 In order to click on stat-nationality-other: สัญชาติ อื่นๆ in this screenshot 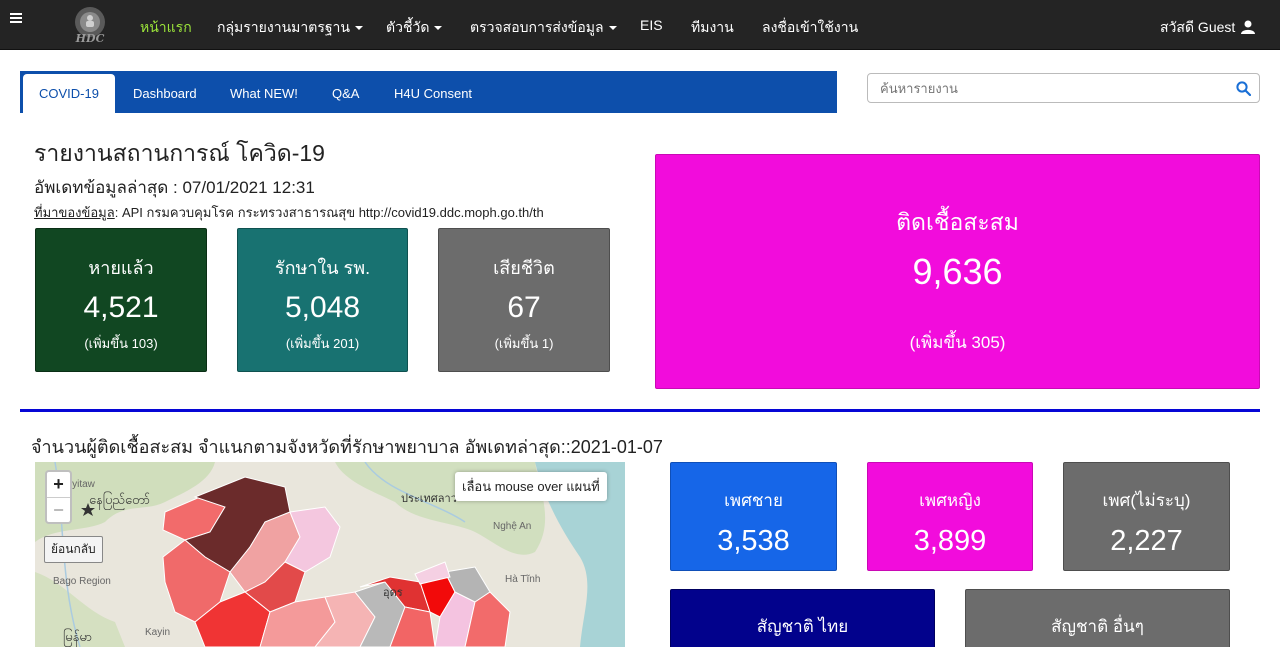, I will do `click(1097, 618)`.